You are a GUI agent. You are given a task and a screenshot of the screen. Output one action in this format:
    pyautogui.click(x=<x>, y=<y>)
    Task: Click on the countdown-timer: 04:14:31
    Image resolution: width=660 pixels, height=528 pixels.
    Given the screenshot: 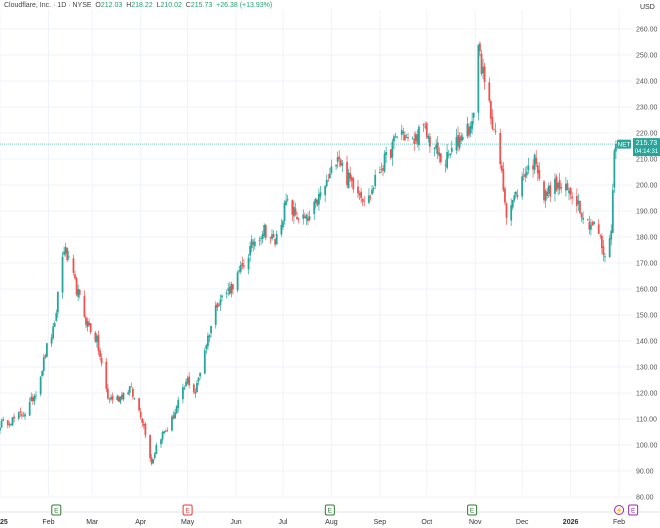 What is the action you would take?
    pyautogui.click(x=647, y=152)
    